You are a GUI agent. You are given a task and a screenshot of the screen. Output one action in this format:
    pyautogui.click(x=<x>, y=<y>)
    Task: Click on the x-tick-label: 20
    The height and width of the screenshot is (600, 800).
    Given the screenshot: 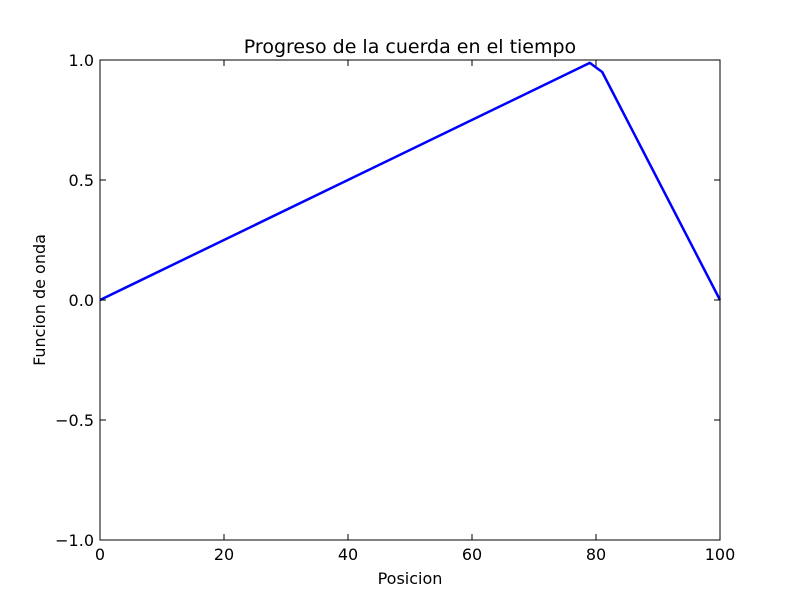 What is the action you would take?
    pyautogui.click(x=224, y=554)
    